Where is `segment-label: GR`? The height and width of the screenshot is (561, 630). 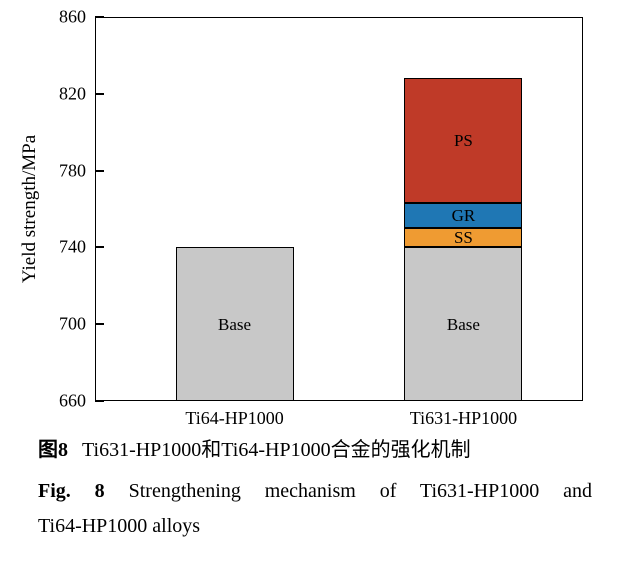
segment-label: GR is located at coordinates (463, 216).